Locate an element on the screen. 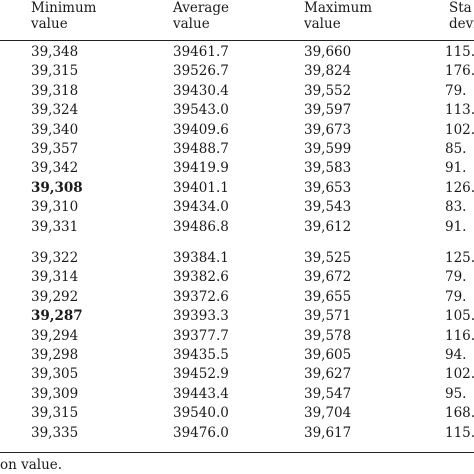  cell-average: 39430.4 is located at coordinates (201, 90).